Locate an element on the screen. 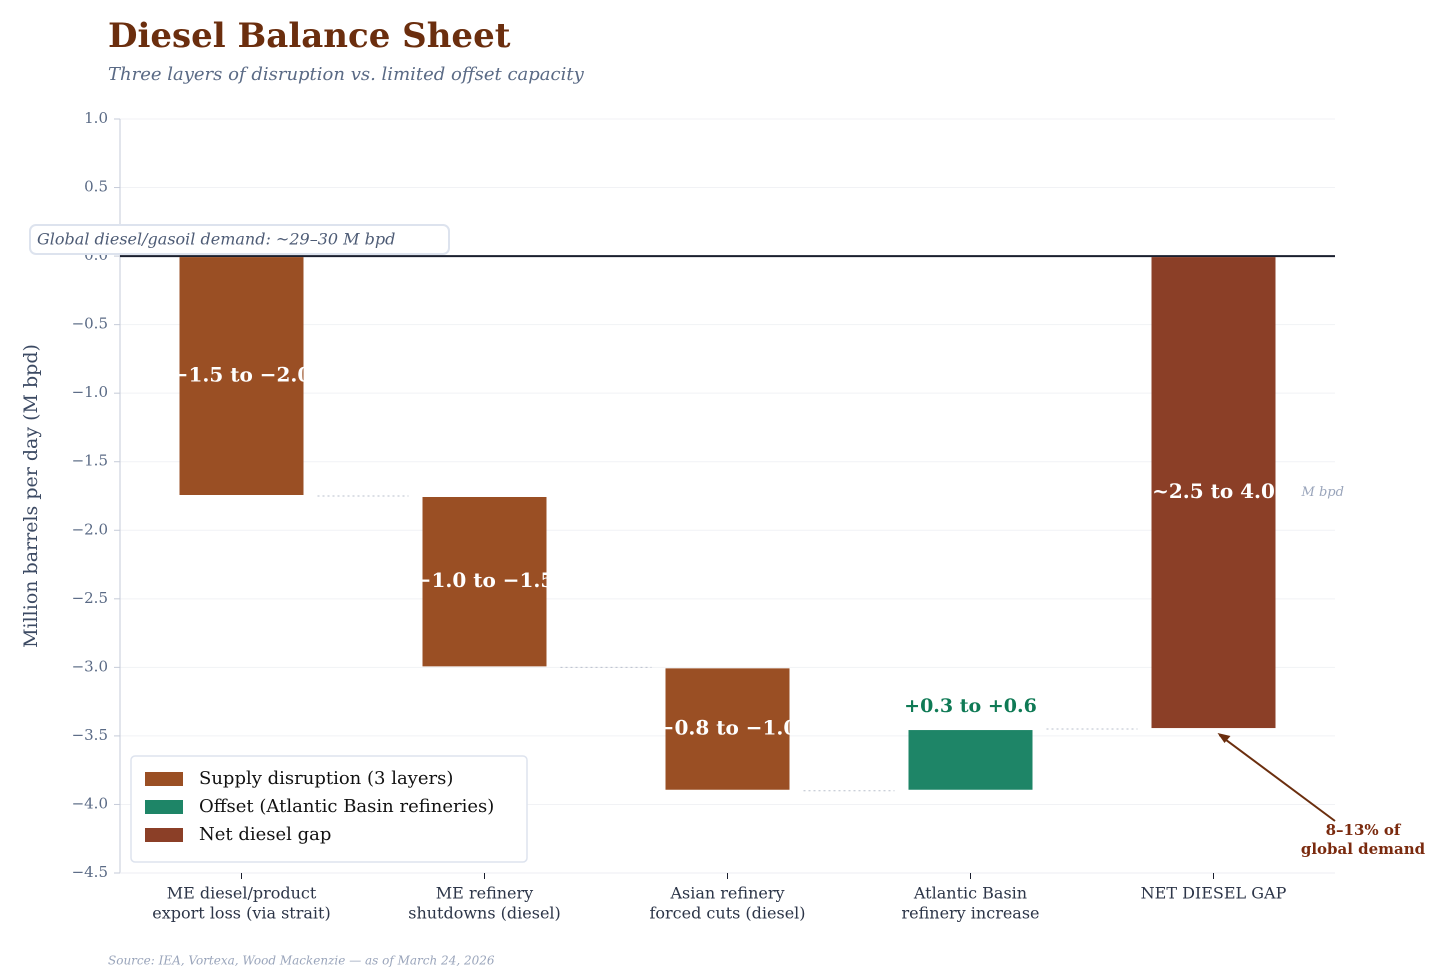  x-tick-label: Asian refinery is located at coordinates (726, 893).